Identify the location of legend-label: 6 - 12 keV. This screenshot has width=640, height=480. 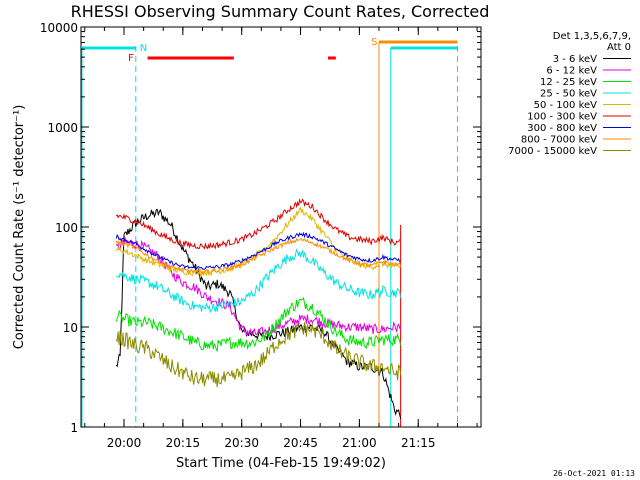
(571, 71).